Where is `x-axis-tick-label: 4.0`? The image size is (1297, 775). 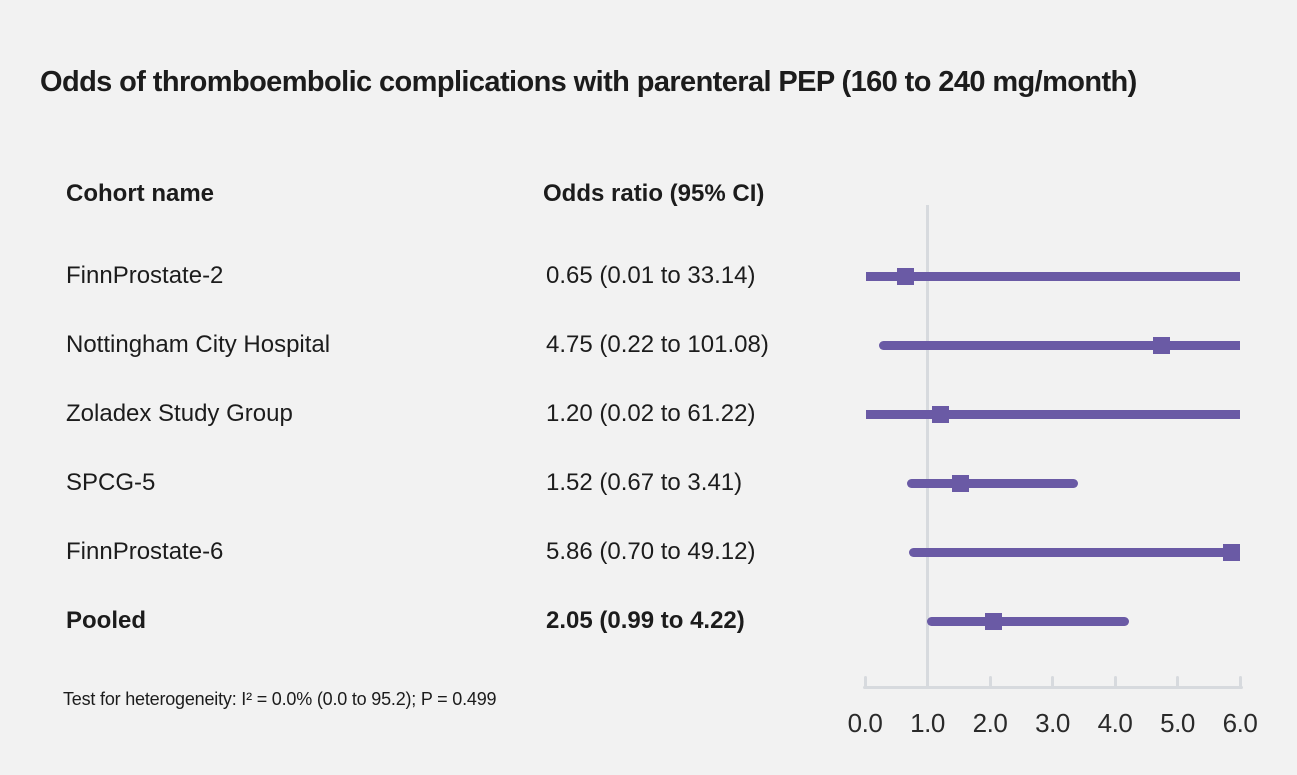
x-axis-tick-label: 4.0 is located at coordinates (1115, 723).